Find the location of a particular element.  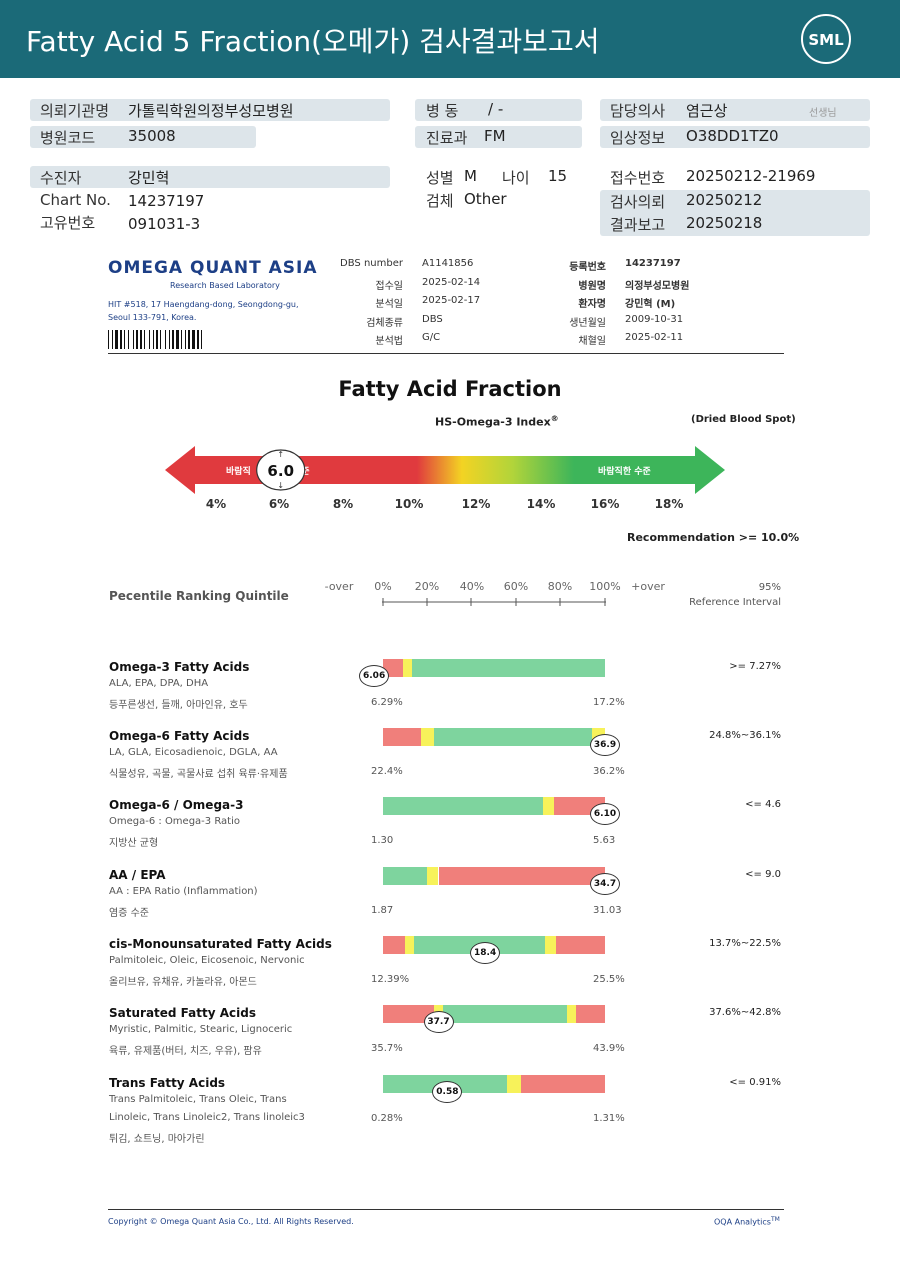

sex-label: 성별 is located at coordinates (440, 178).